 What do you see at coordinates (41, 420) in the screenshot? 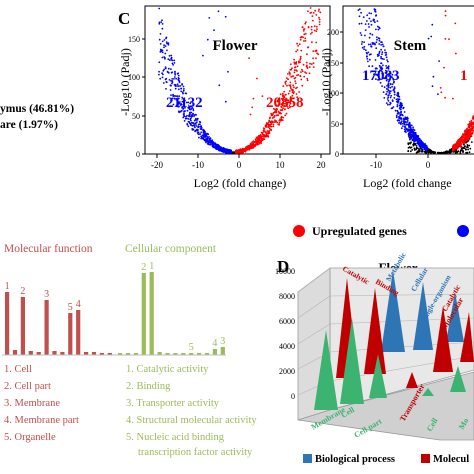
I see `mf-legend-item: 4. Membrane part` at bounding box center [41, 420].